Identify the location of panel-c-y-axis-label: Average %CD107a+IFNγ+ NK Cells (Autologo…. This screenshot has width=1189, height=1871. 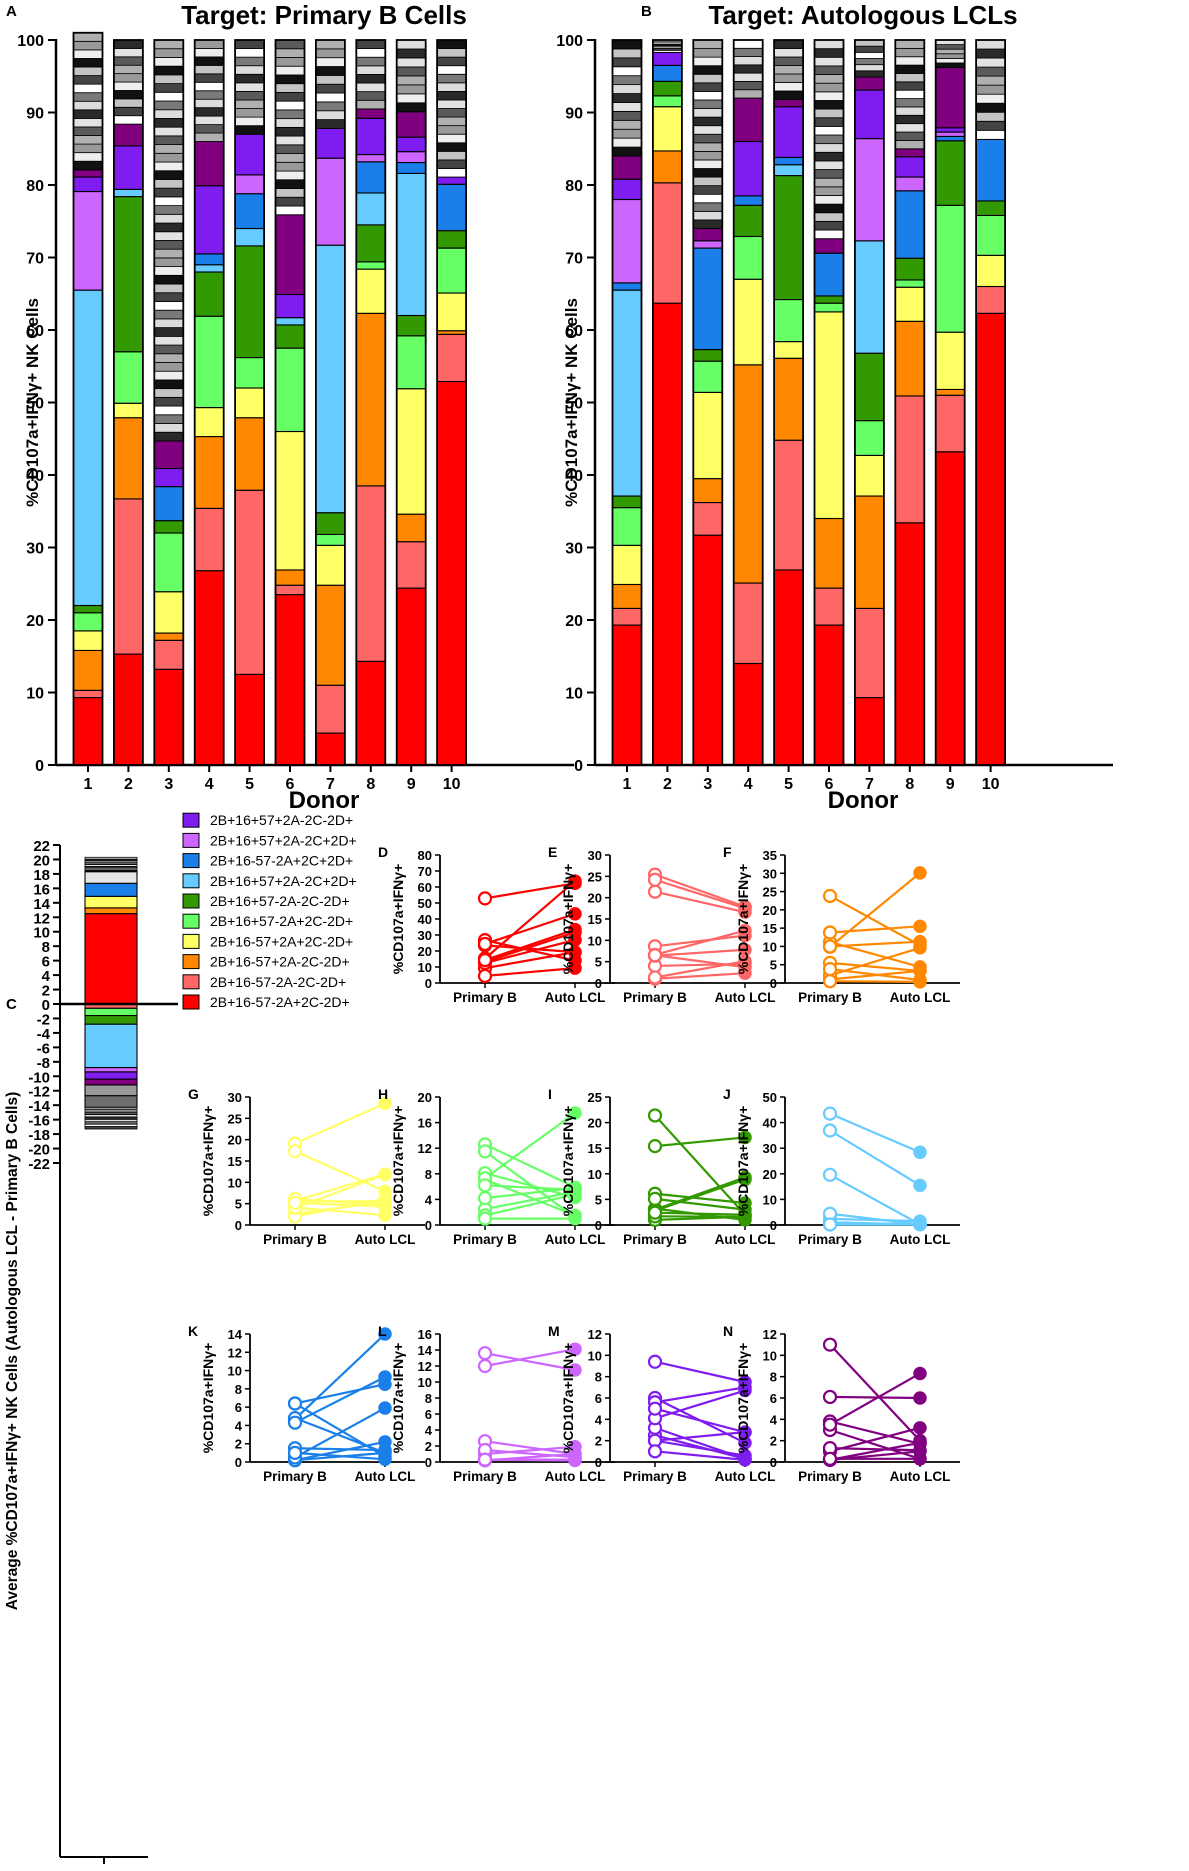
(12, 1351).